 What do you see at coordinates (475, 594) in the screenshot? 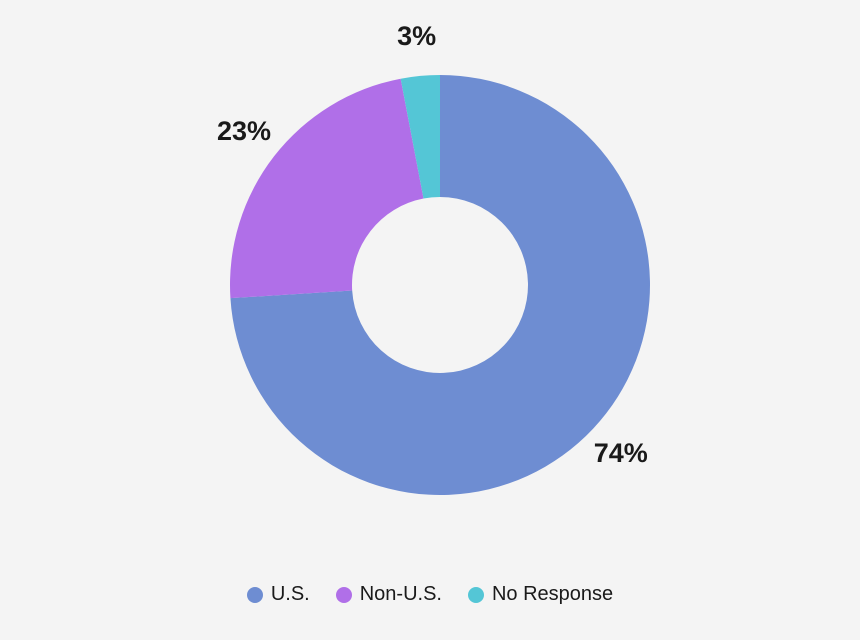
I see `legend-dot-no-response` at bounding box center [475, 594].